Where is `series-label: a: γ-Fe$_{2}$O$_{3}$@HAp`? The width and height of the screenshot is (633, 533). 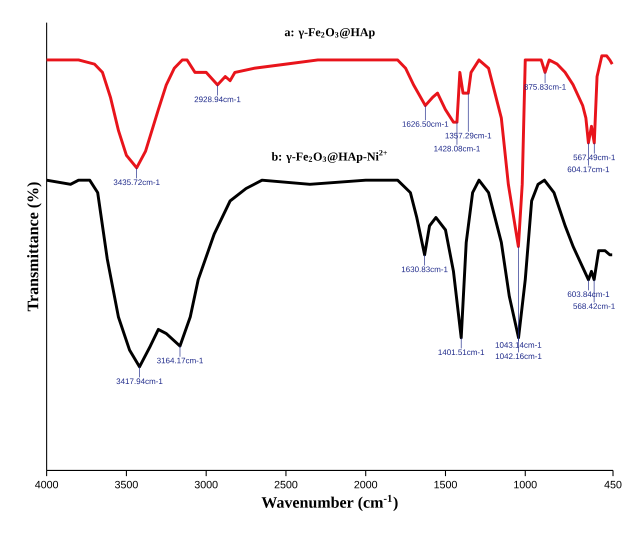 series-label: a: γ-Fe$_{2}$O$_{3}$@HAp is located at coordinates (329, 33).